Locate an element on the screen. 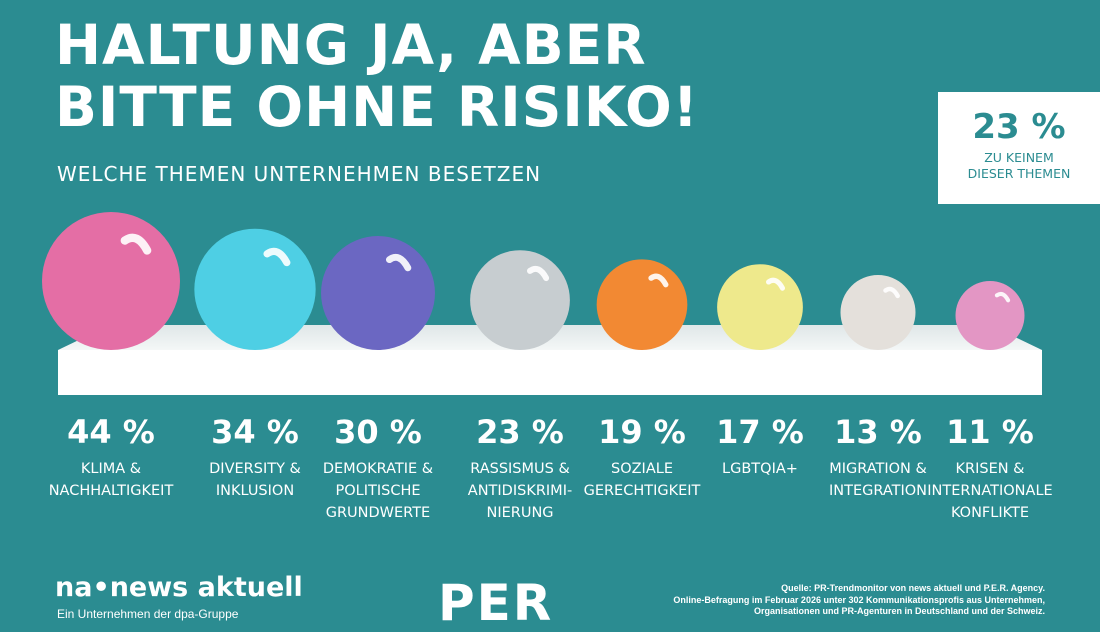 Image resolution: width=1100 pixels, height=632 pixels. page-title: HALTUNG JA, ABER BITTE OHNE RISIKO! is located at coordinates (377, 76).